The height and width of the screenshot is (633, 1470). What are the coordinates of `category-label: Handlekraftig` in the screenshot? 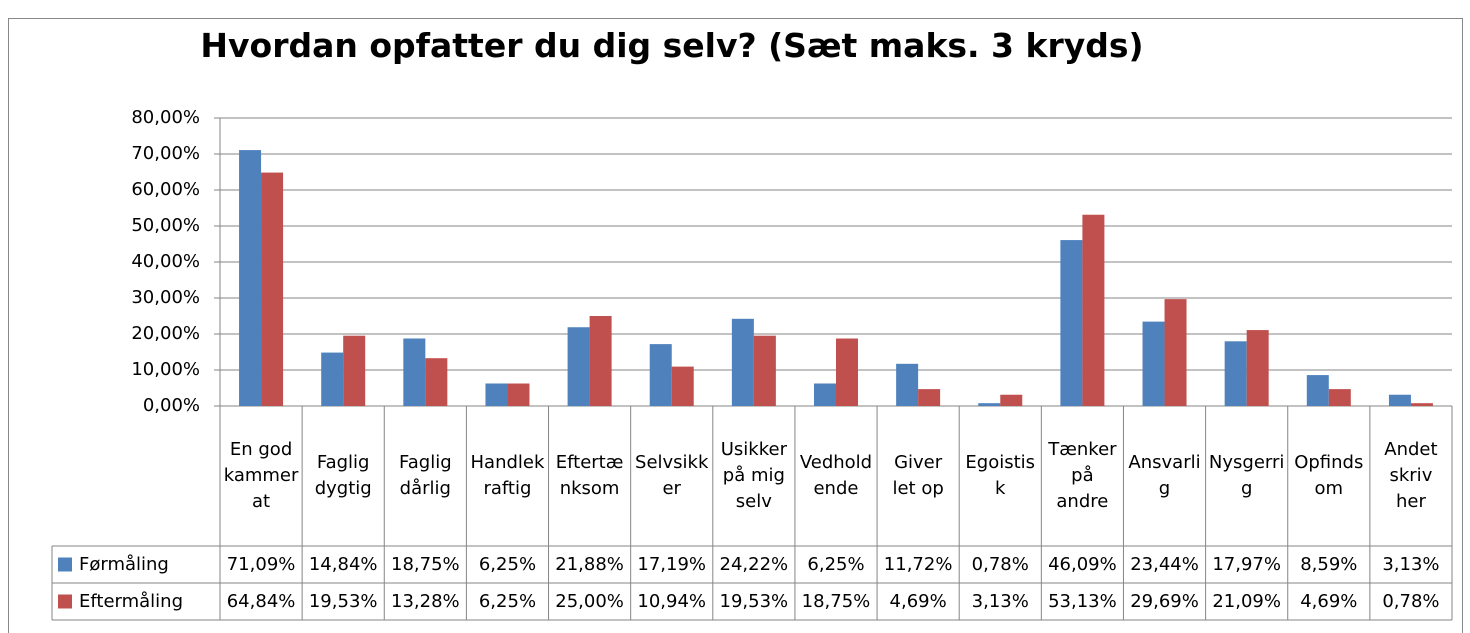 It's located at (507, 475).